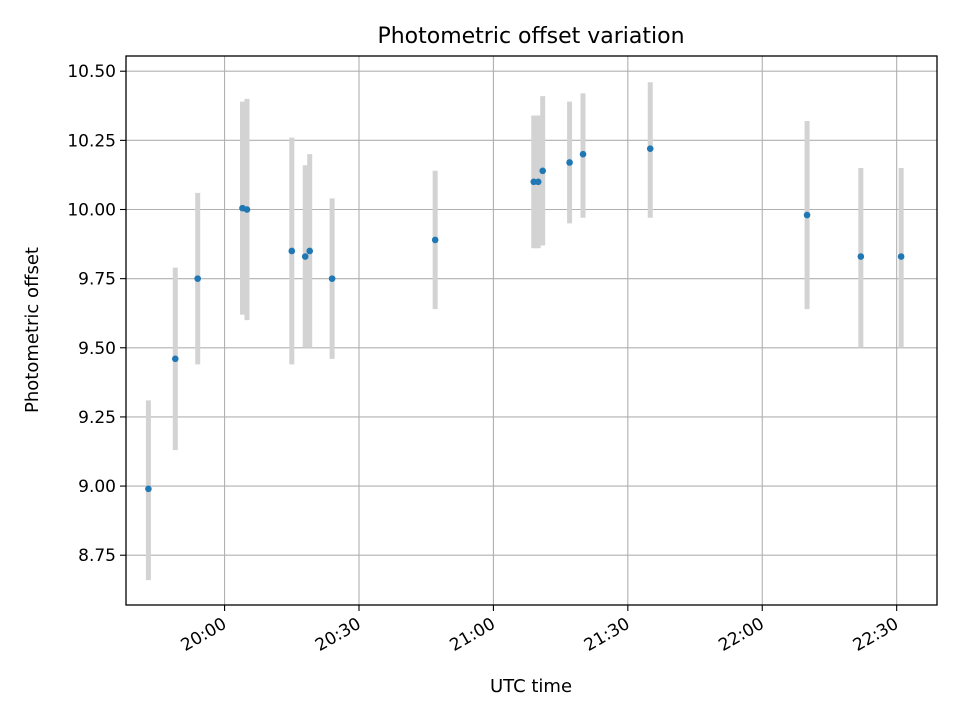 The height and width of the screenshot is (720, 960). I want to click on y-tick-label: 9.00, so click(97, 487).